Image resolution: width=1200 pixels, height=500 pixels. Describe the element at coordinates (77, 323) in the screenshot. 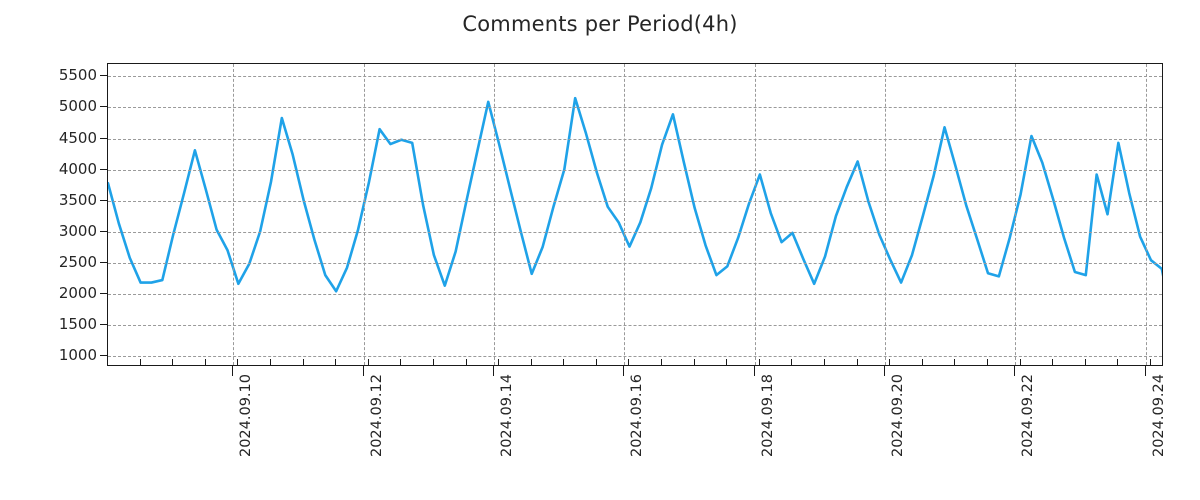

I see `y-tick-label: 1500` at that location.